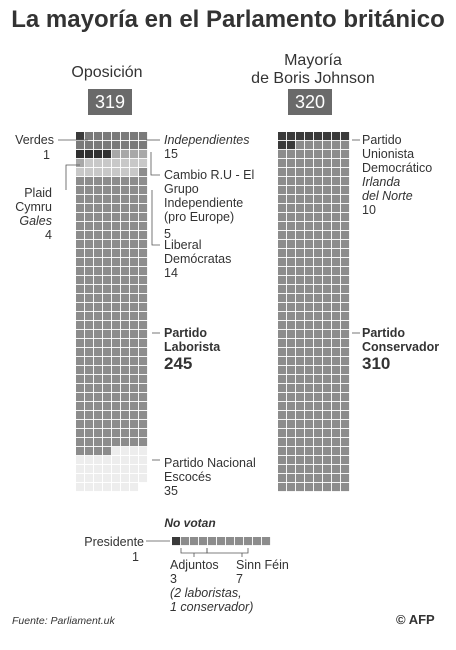 This screenshot has width=456, height=650. Describe the element at coordinates (155, 218) in the screenshot. I see `leader-liberal` at that location.